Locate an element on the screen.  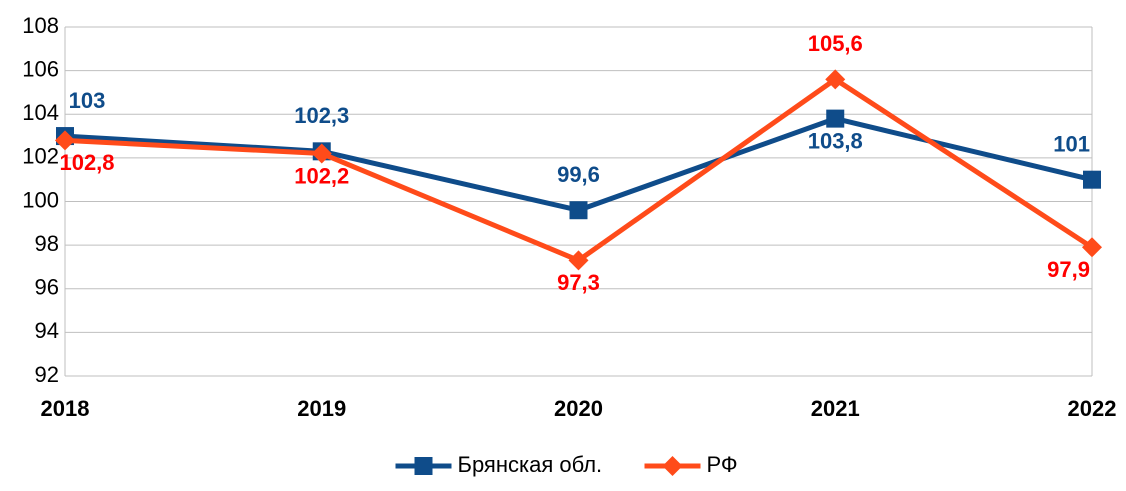
y-tick-label: 96 is located at coordinates (47, 287).